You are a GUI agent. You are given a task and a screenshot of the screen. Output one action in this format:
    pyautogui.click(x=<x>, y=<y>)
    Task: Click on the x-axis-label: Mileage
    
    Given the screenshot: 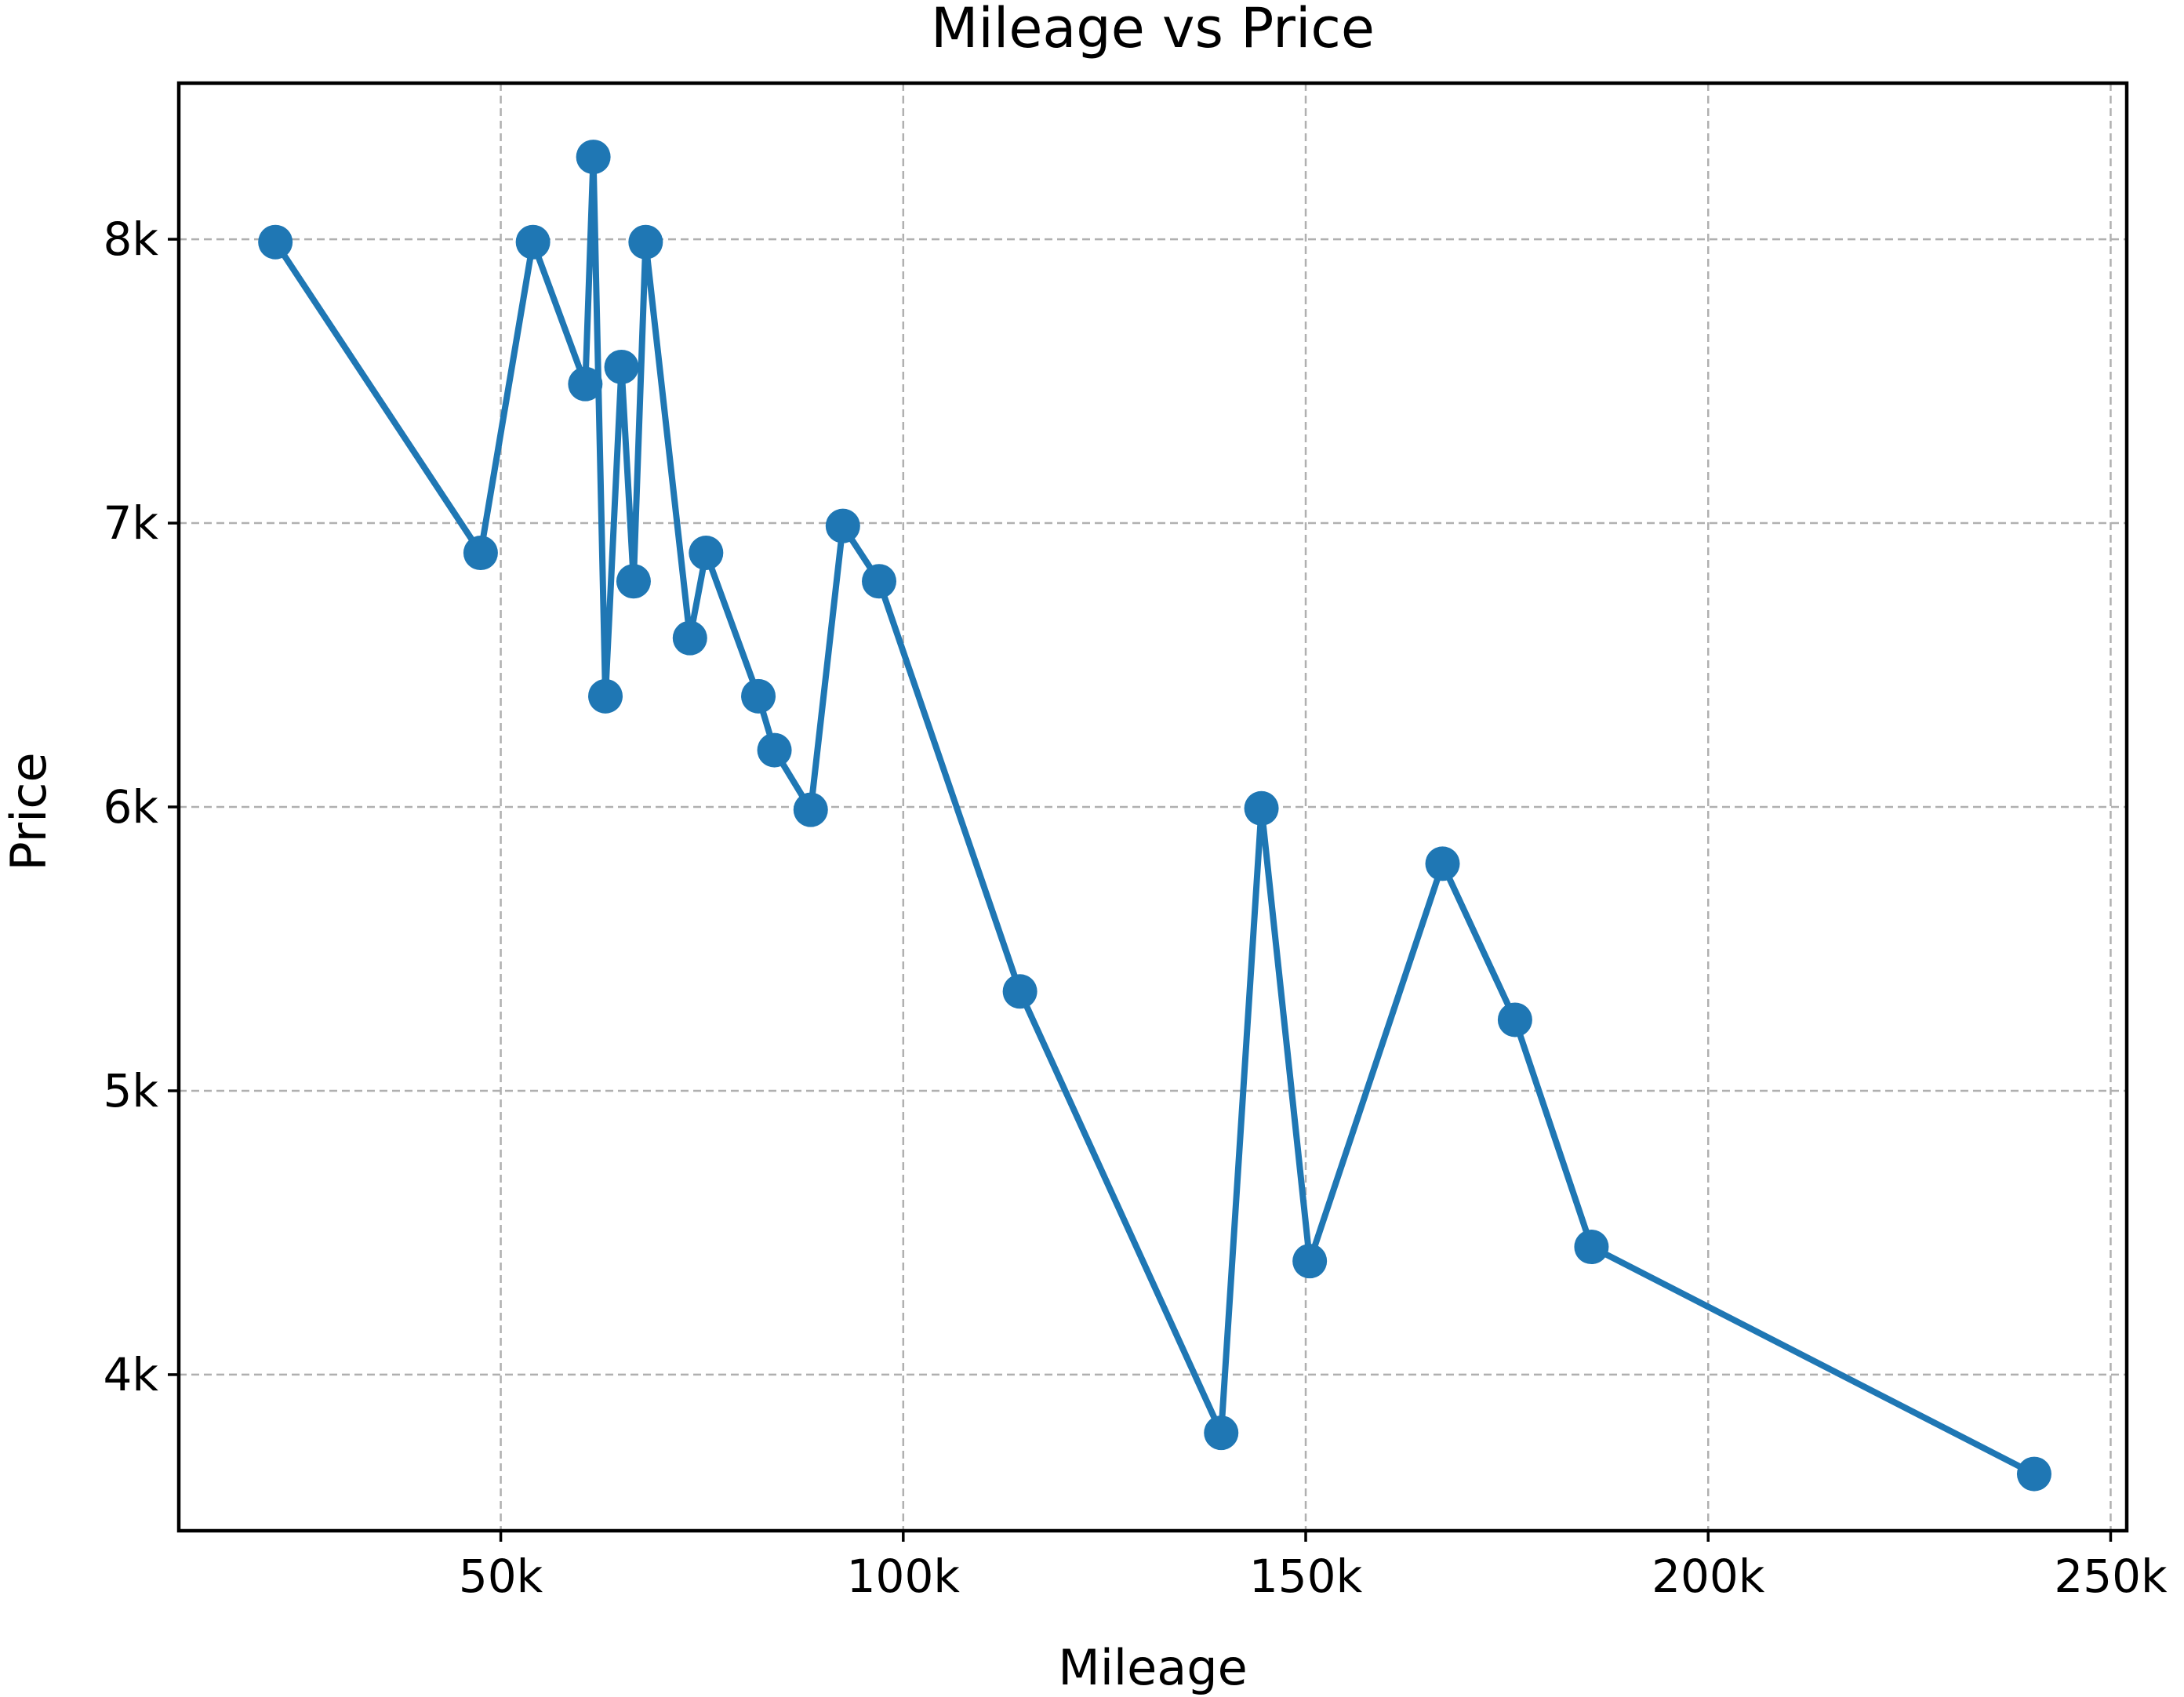 What is the action you would take?
    pyautogui.click(x=1153, y=1667)
    